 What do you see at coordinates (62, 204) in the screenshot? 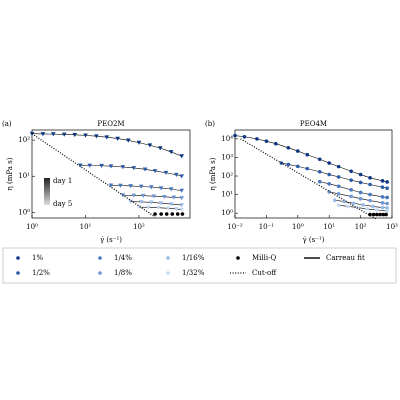
I see `colorbar-label: day 5` at bounding box center [62, 204].